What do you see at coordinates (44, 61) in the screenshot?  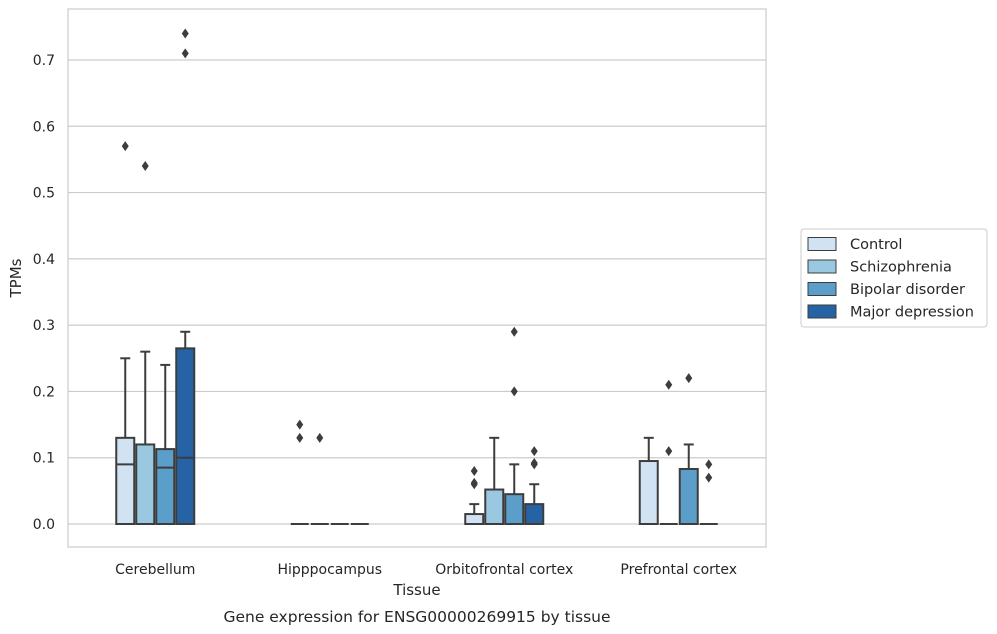 I see `y-tick-label: 0.7` at bounding box center [44, 61].